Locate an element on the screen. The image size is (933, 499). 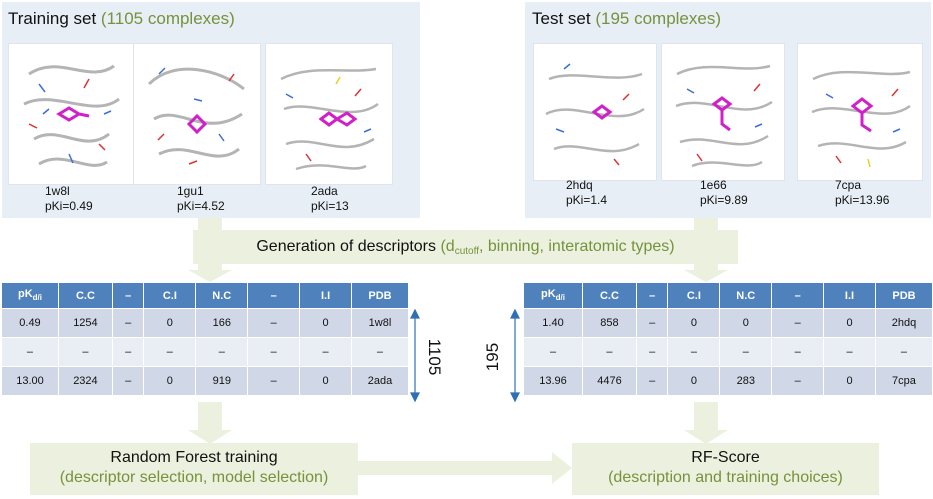
protein-structure-1gu1 is located at coordinates (197, 114).